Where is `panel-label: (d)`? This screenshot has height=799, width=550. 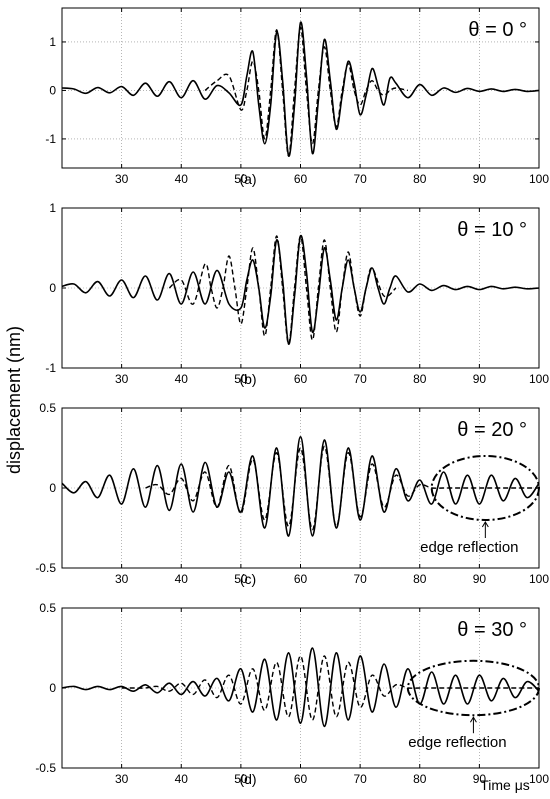 panel-label: (d) is located at coordinates (247, 779).